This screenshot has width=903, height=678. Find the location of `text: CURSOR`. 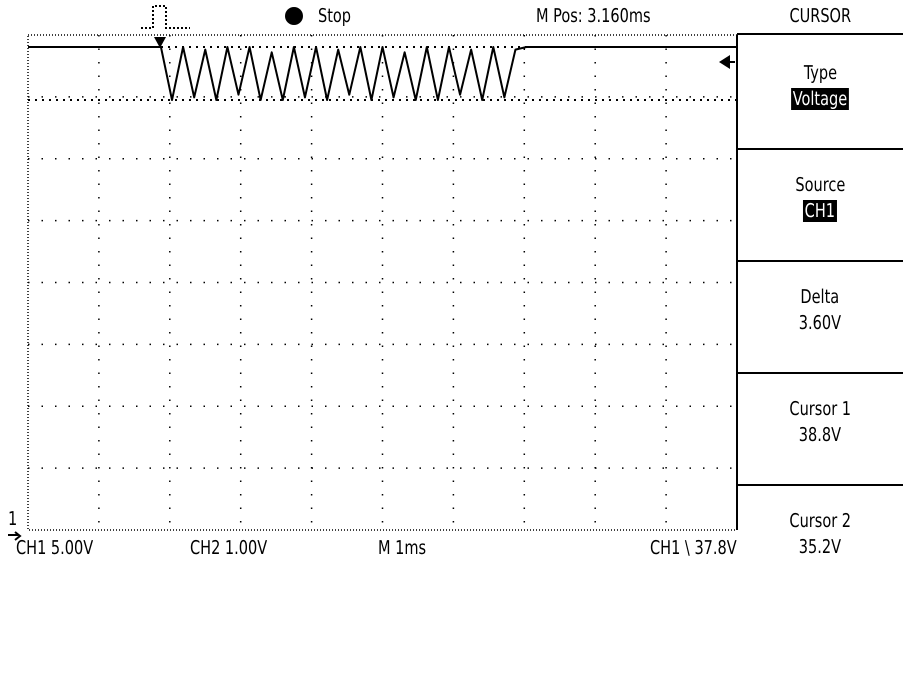

text: CURSOR is located at coordinates (819, 16).